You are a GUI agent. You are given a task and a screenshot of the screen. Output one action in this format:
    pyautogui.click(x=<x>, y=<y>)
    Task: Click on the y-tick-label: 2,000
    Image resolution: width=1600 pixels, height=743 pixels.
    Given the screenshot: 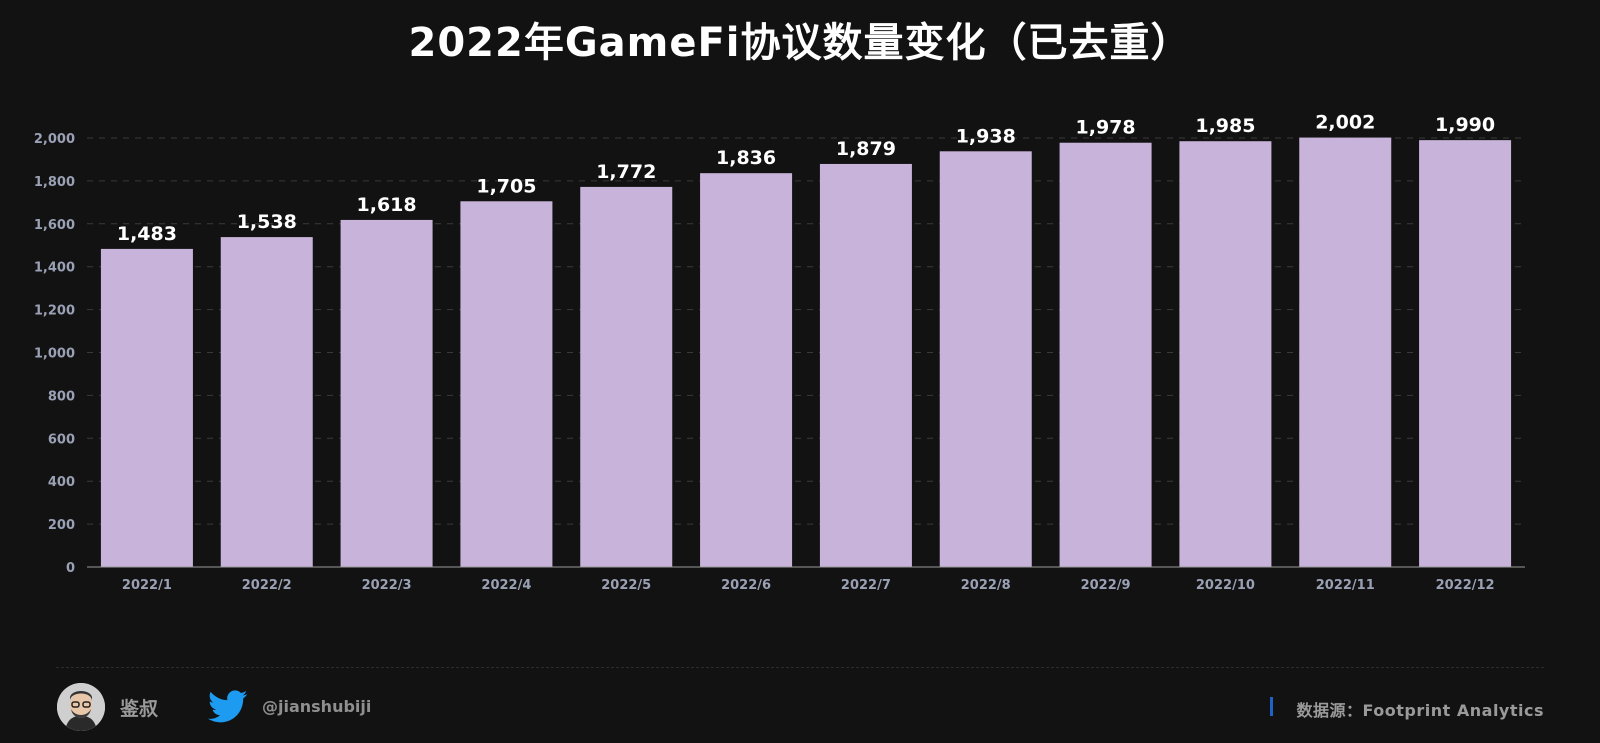 What is the action you would take?
    pyautogui.click(x=54, y=139)
    